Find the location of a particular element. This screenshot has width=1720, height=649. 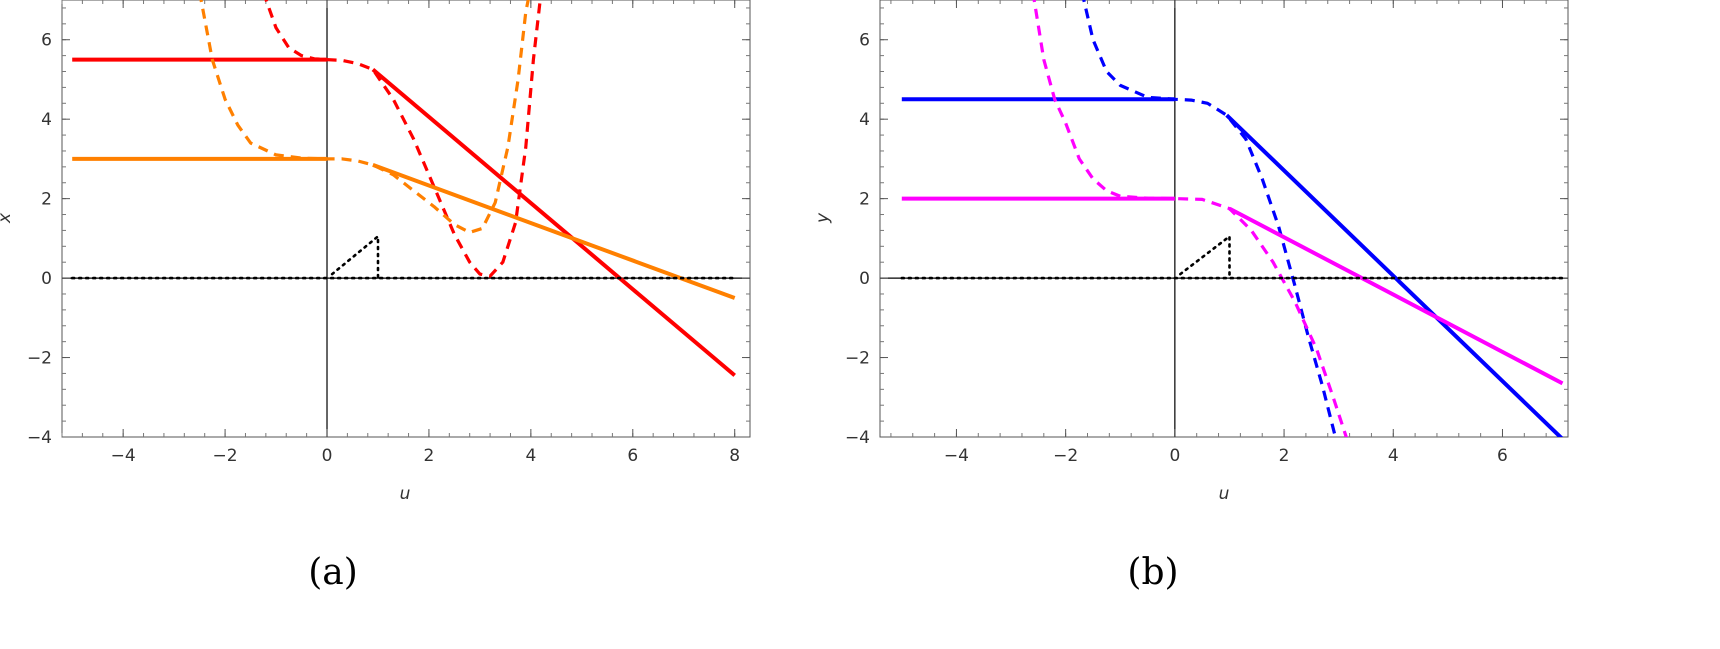

panel-caption: (a) is located at coordinates (333, 572).